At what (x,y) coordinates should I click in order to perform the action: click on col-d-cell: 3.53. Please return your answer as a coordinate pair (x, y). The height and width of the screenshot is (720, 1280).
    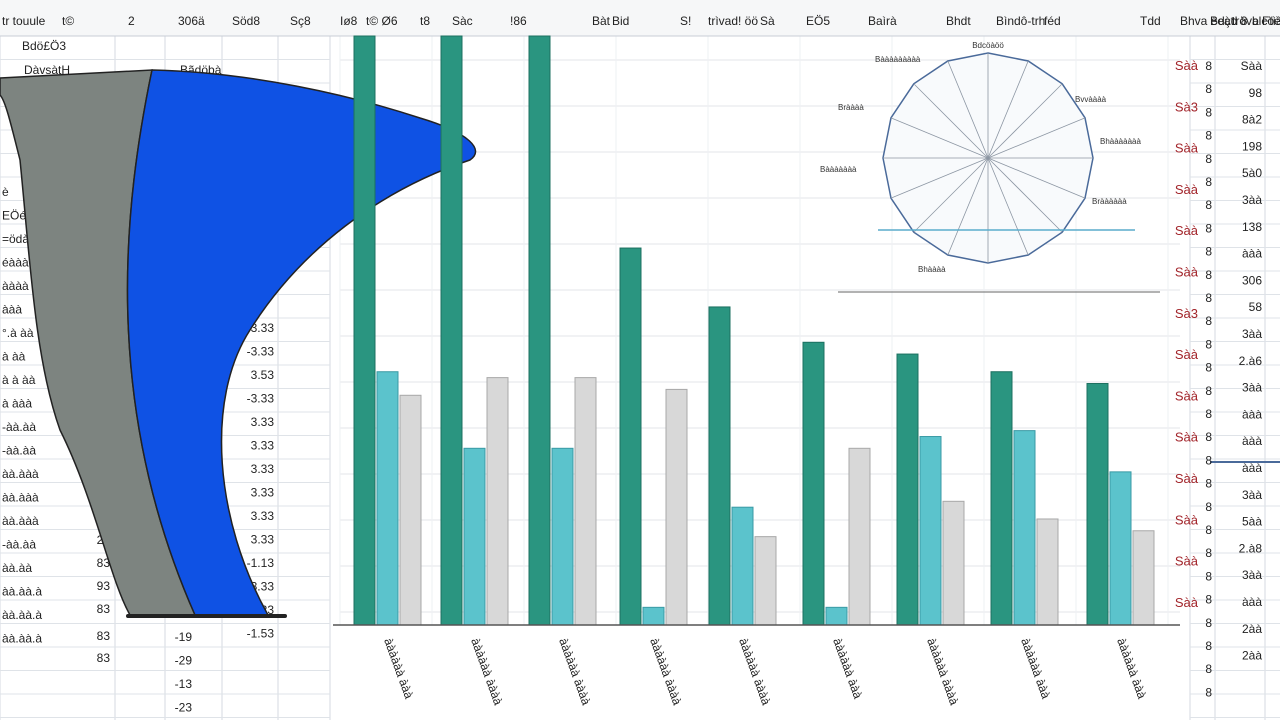
    Looking at the image, I should click on (263, 375).